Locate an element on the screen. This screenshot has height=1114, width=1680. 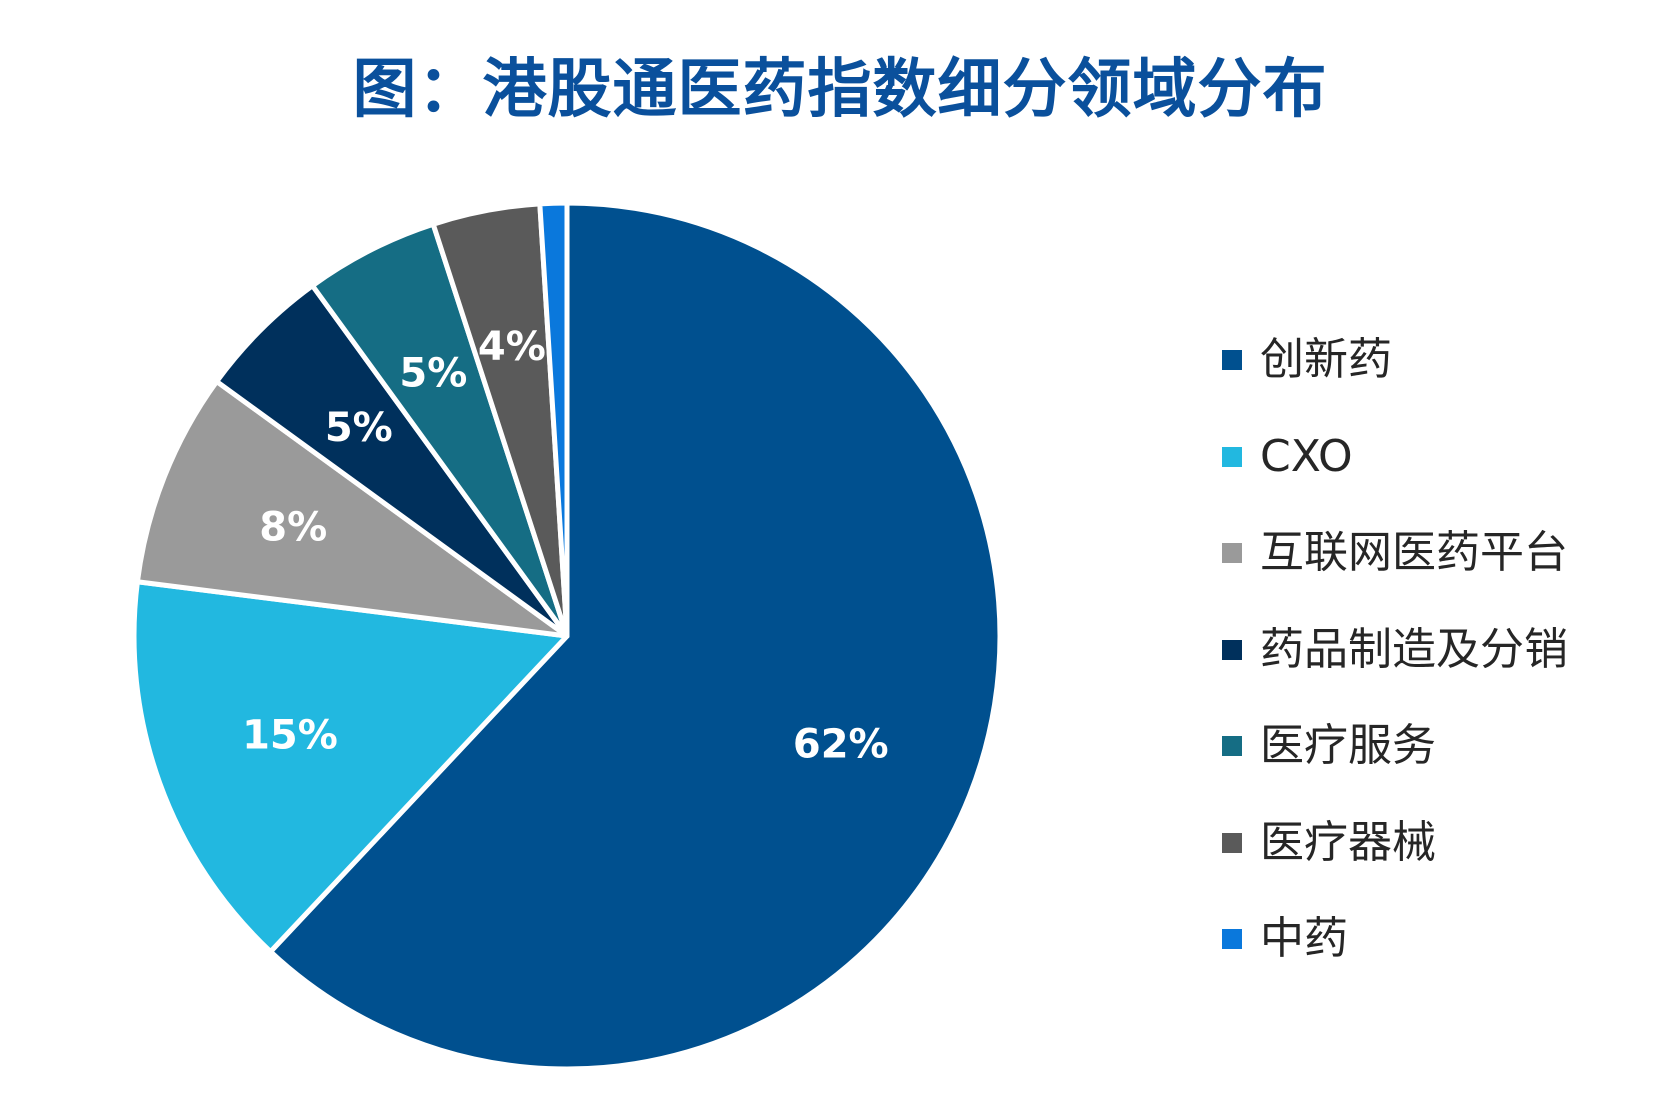
legend-label-3: 药品制造及分销 is located at coordinates (1414, 649).